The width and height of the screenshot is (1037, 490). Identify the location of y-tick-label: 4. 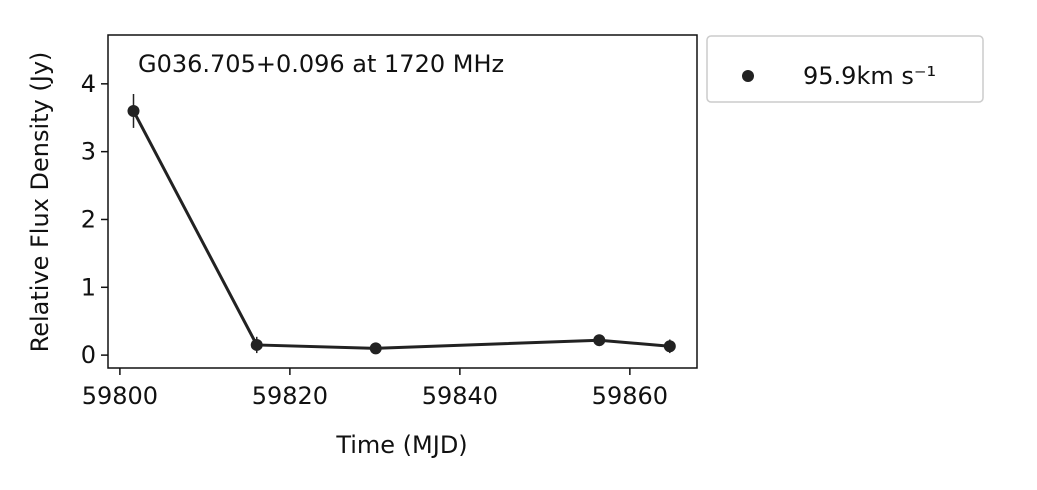
(88, 84).